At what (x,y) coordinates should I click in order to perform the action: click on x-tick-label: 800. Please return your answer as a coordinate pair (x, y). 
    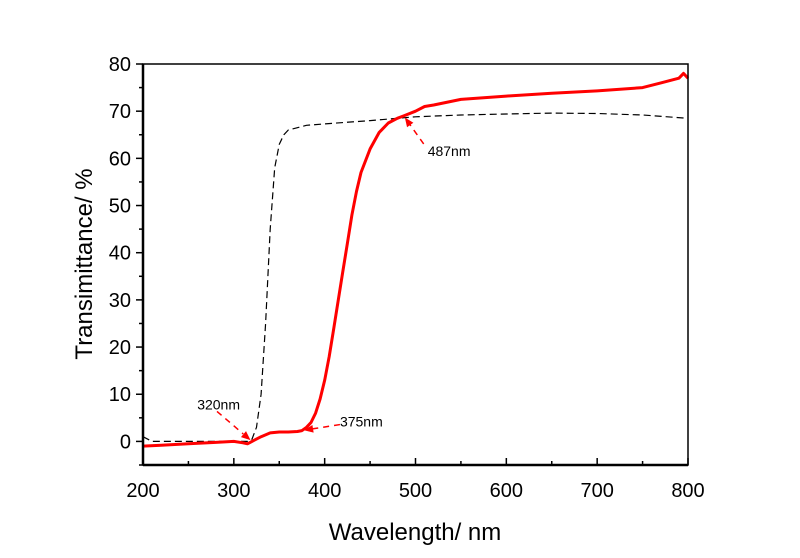
    Looking at the image, I should click on (687, 491).